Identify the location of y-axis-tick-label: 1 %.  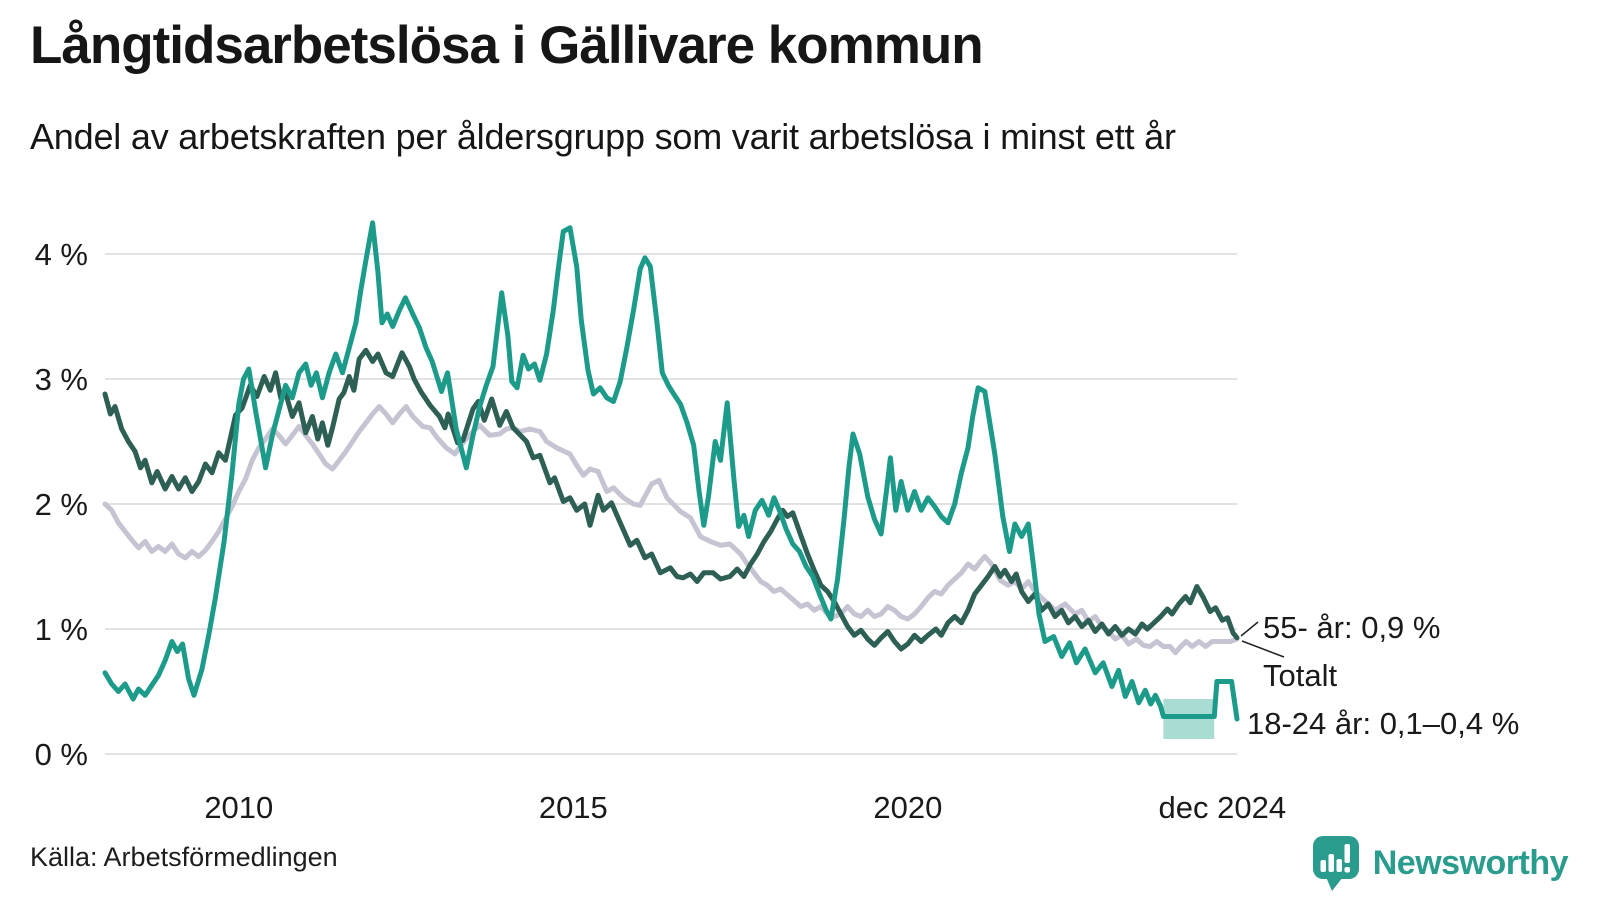
(61, 629).